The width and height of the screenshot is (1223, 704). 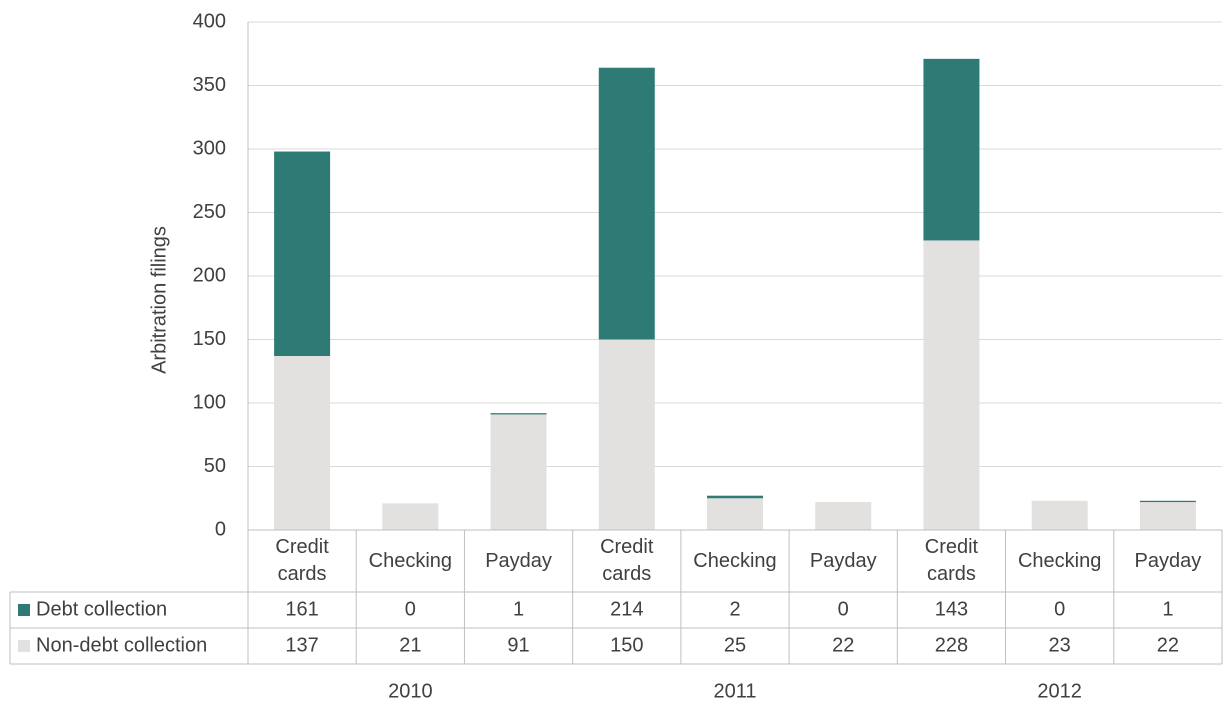 I want to click on y-axis-label: Arbitration filings, so click(x=159, y=300).